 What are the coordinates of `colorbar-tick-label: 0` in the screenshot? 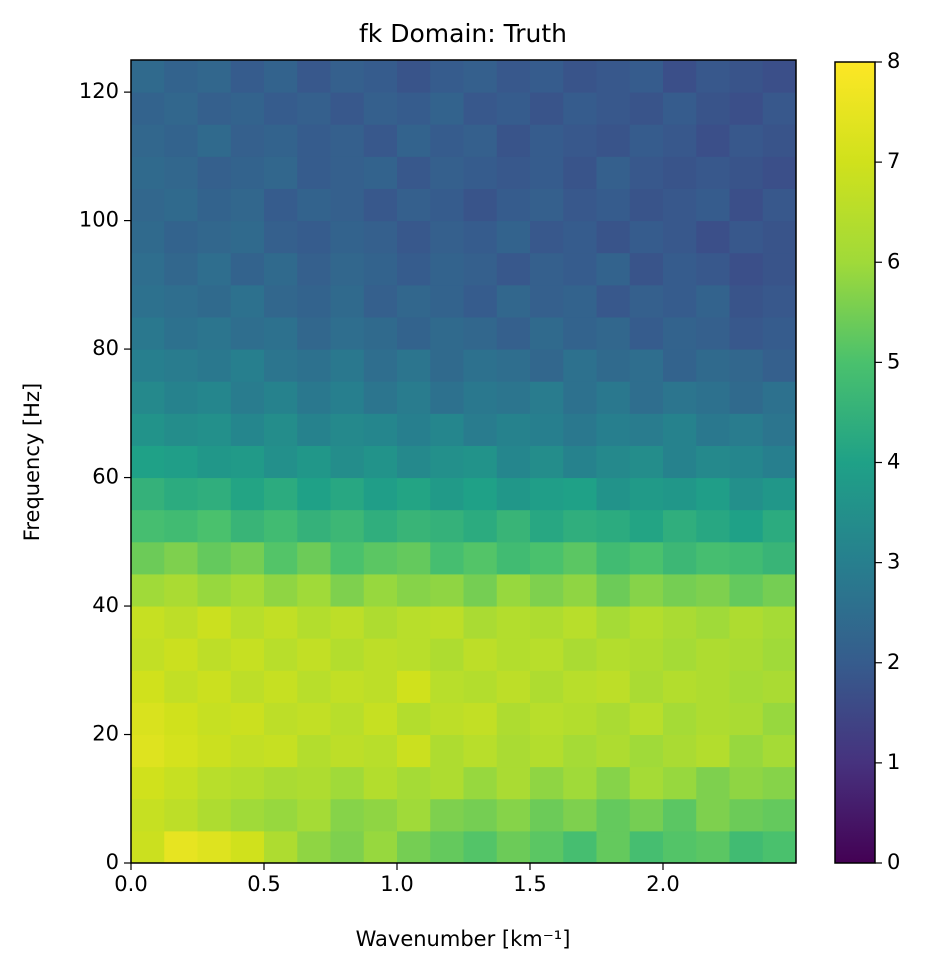 It's located at (893, 862).